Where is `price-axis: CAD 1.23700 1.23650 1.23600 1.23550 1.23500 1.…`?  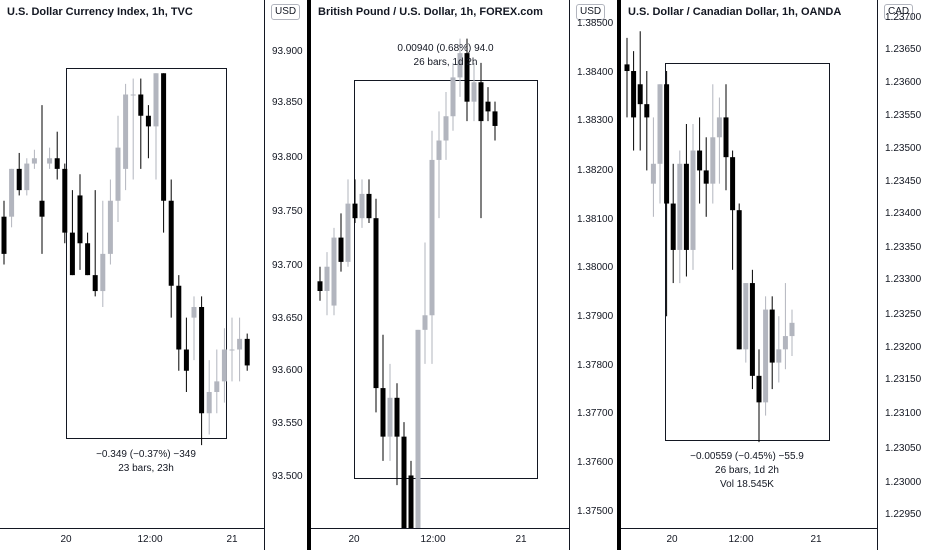
price-axis: CAD 1.23700 1.23650 1.23600 1.23550 1.23500 1.… is located at coordinates (904, 275).